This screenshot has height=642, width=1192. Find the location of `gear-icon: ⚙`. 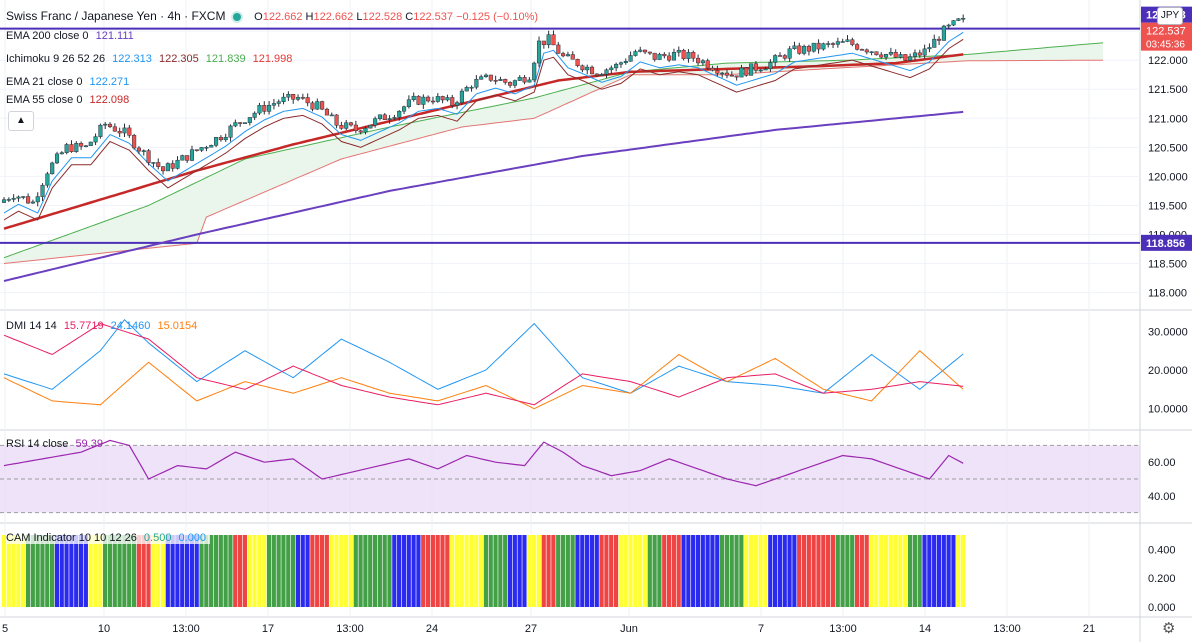

gear-icon: ⚙ is located at coordinates (1169, 628).